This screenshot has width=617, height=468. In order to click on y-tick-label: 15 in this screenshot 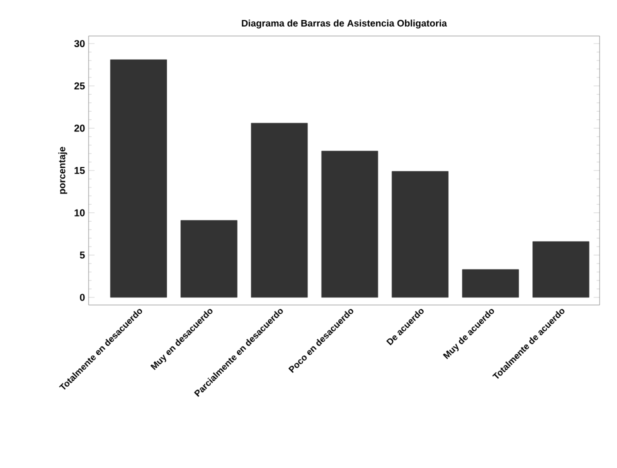, I will do `click(79, 170)`.